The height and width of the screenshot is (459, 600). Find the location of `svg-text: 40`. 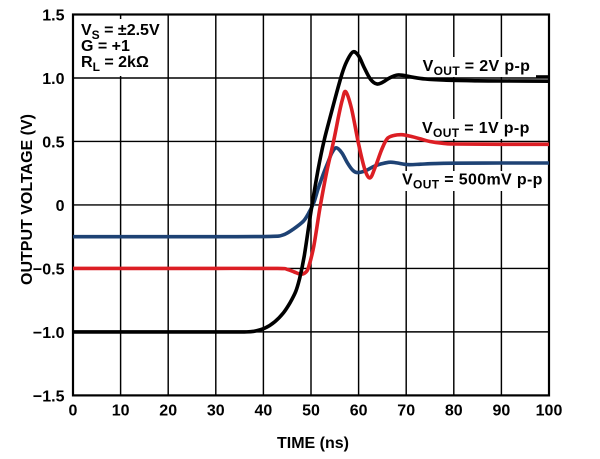

svg-text: 40 is located at coordinates (264, 411).